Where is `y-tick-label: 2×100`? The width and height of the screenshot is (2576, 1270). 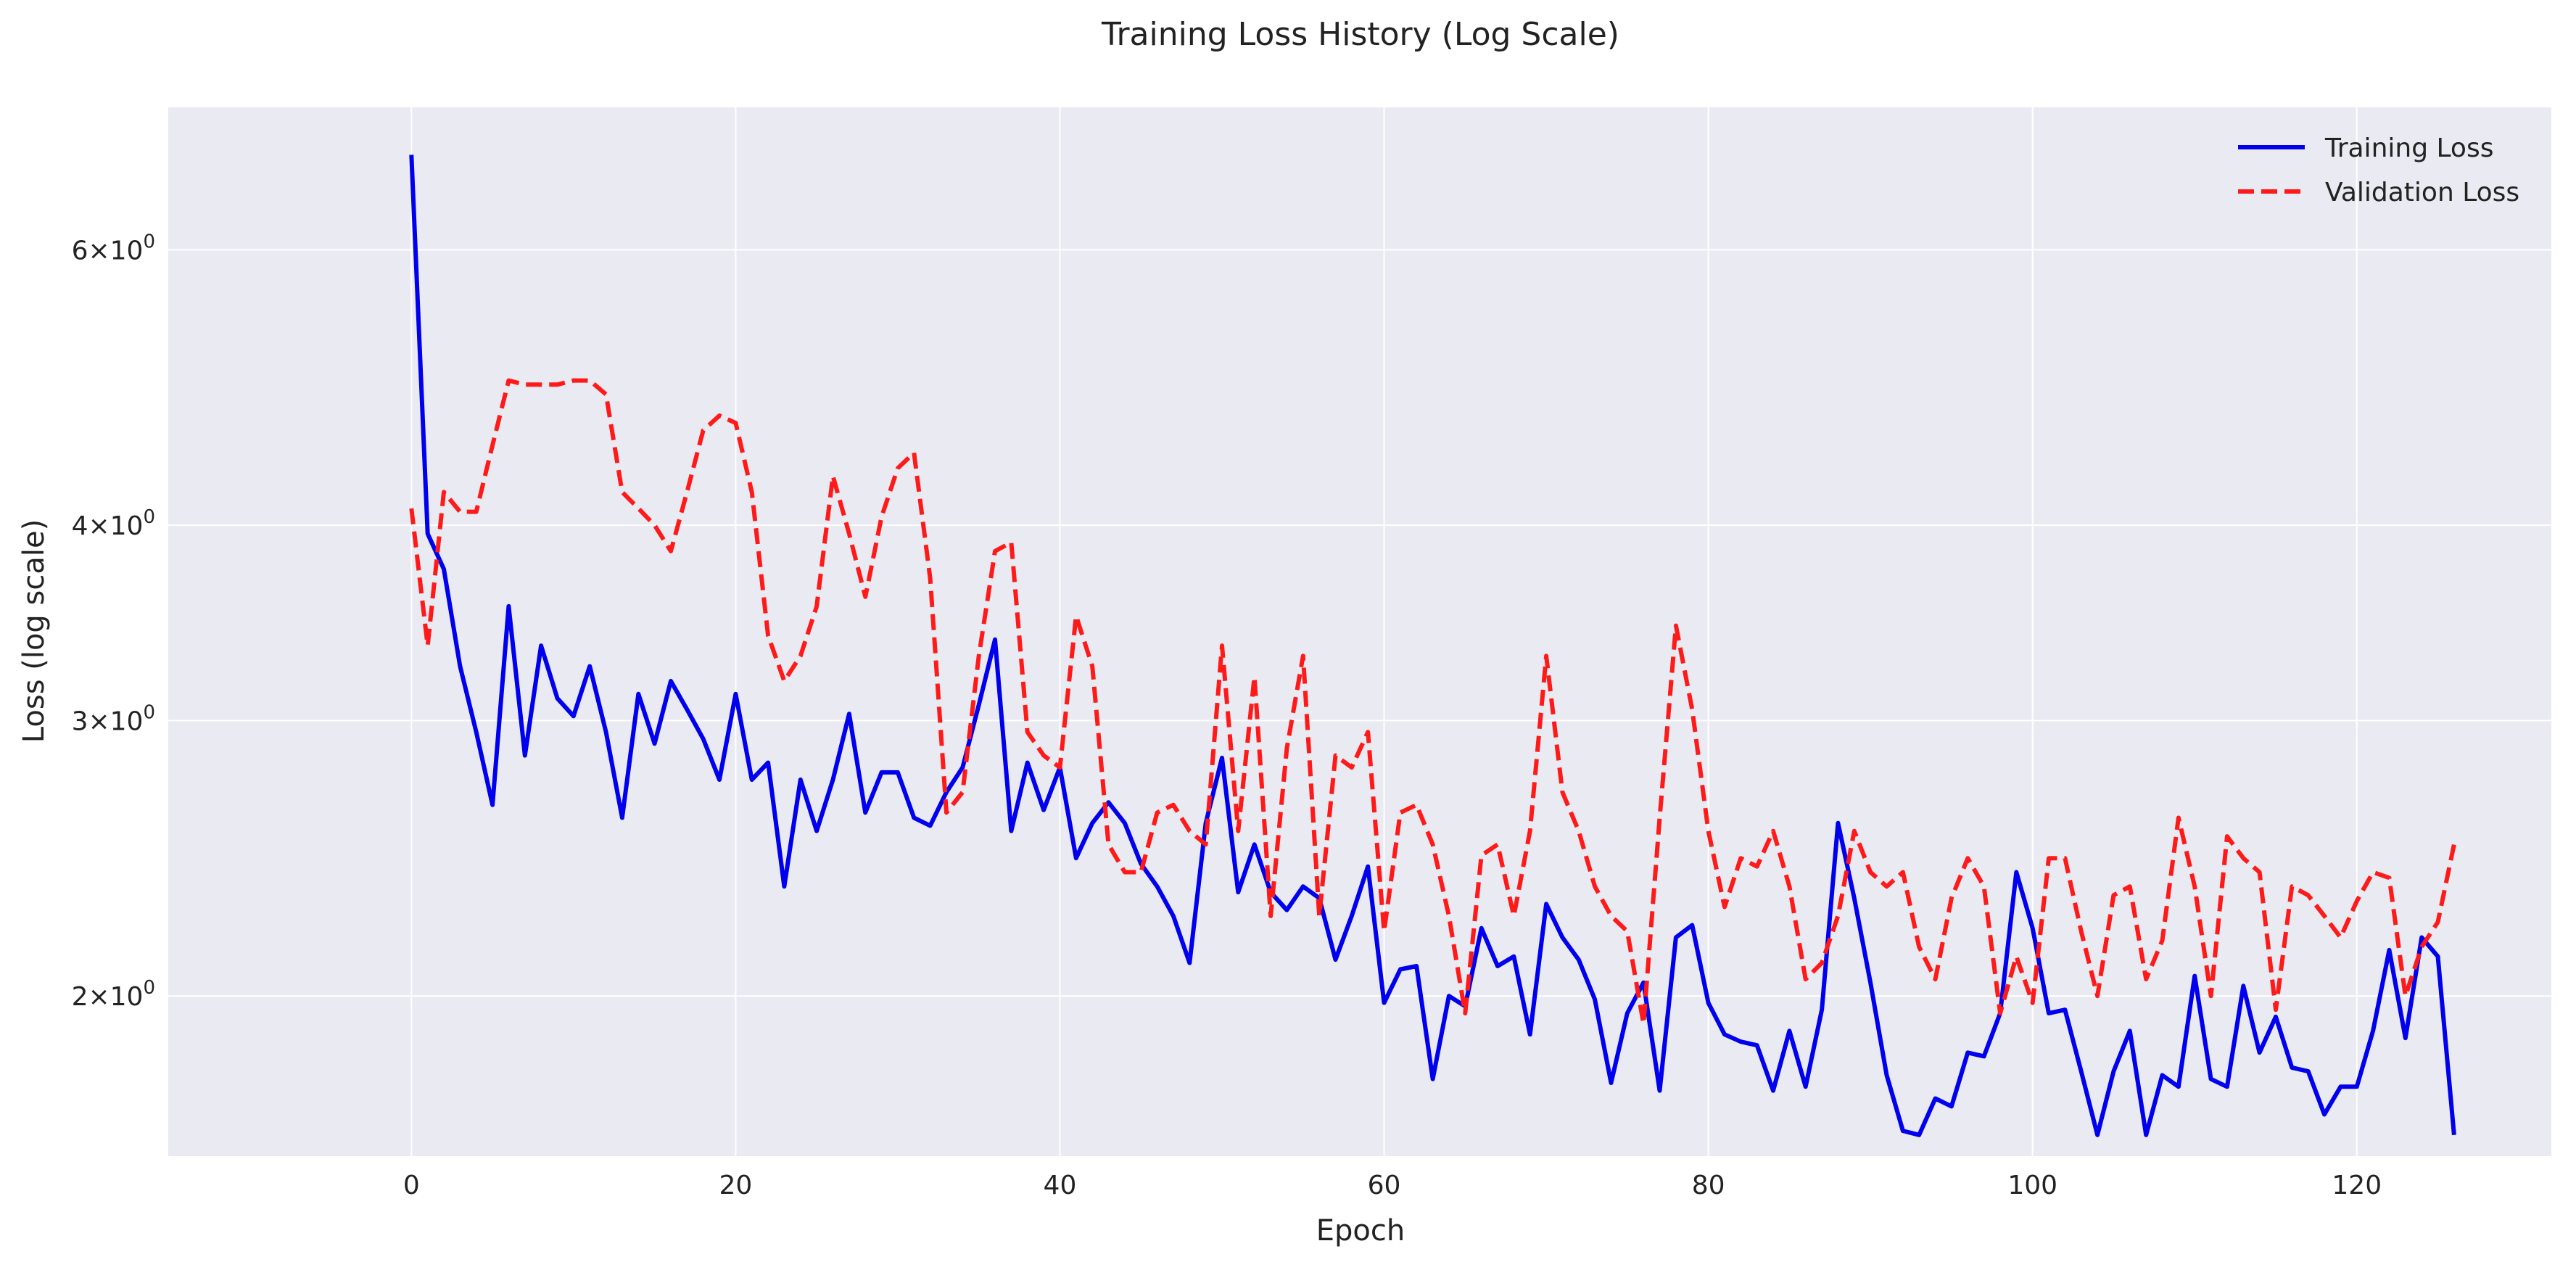 y-tick-label: 2×100 is located at coordinates (113, 994).